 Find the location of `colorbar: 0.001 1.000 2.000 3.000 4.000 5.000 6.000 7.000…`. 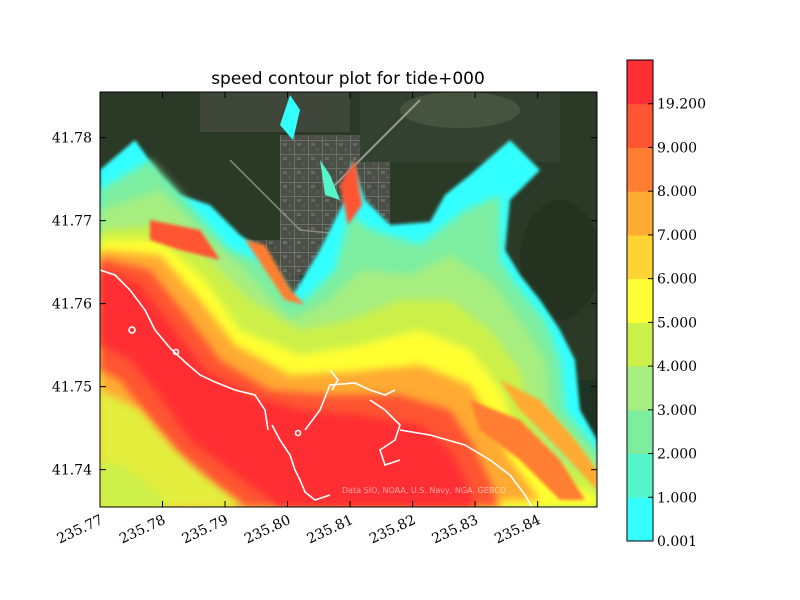

colorbar: 0.001 1.000 2.000 3.000 4.000 5.000 6.000 7.000… is located at coordinates (666, 304).